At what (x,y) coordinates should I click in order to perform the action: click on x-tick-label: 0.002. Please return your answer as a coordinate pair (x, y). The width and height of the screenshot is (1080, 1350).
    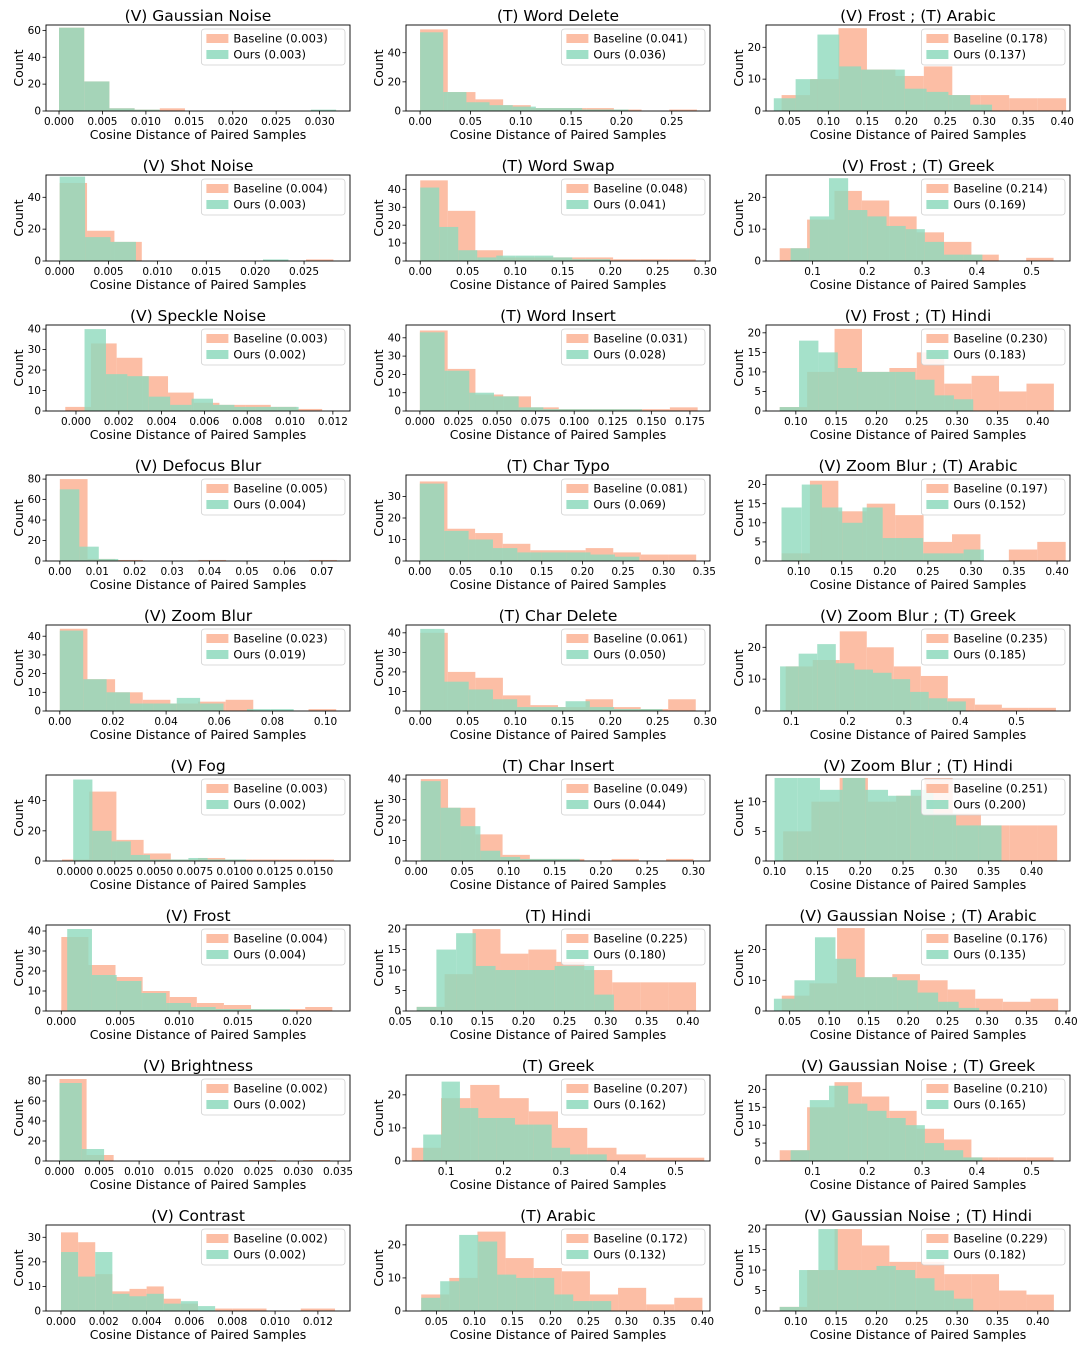
    Looking at the image, I should click on (119, 422).